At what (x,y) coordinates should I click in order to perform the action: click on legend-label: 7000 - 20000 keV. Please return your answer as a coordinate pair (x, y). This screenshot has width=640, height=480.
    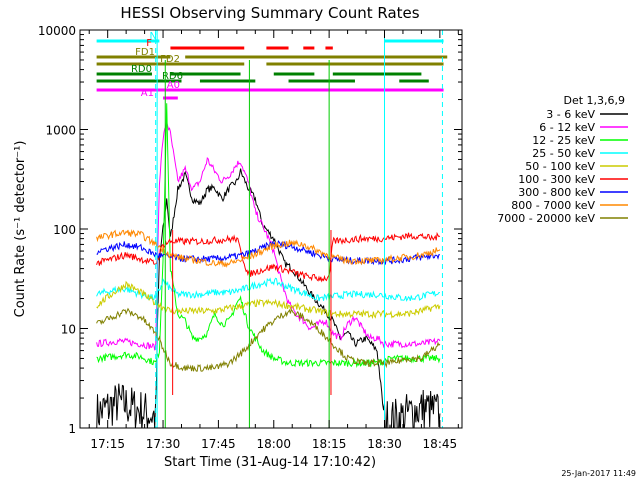
    Looking at the image, I should click on (546, 218).